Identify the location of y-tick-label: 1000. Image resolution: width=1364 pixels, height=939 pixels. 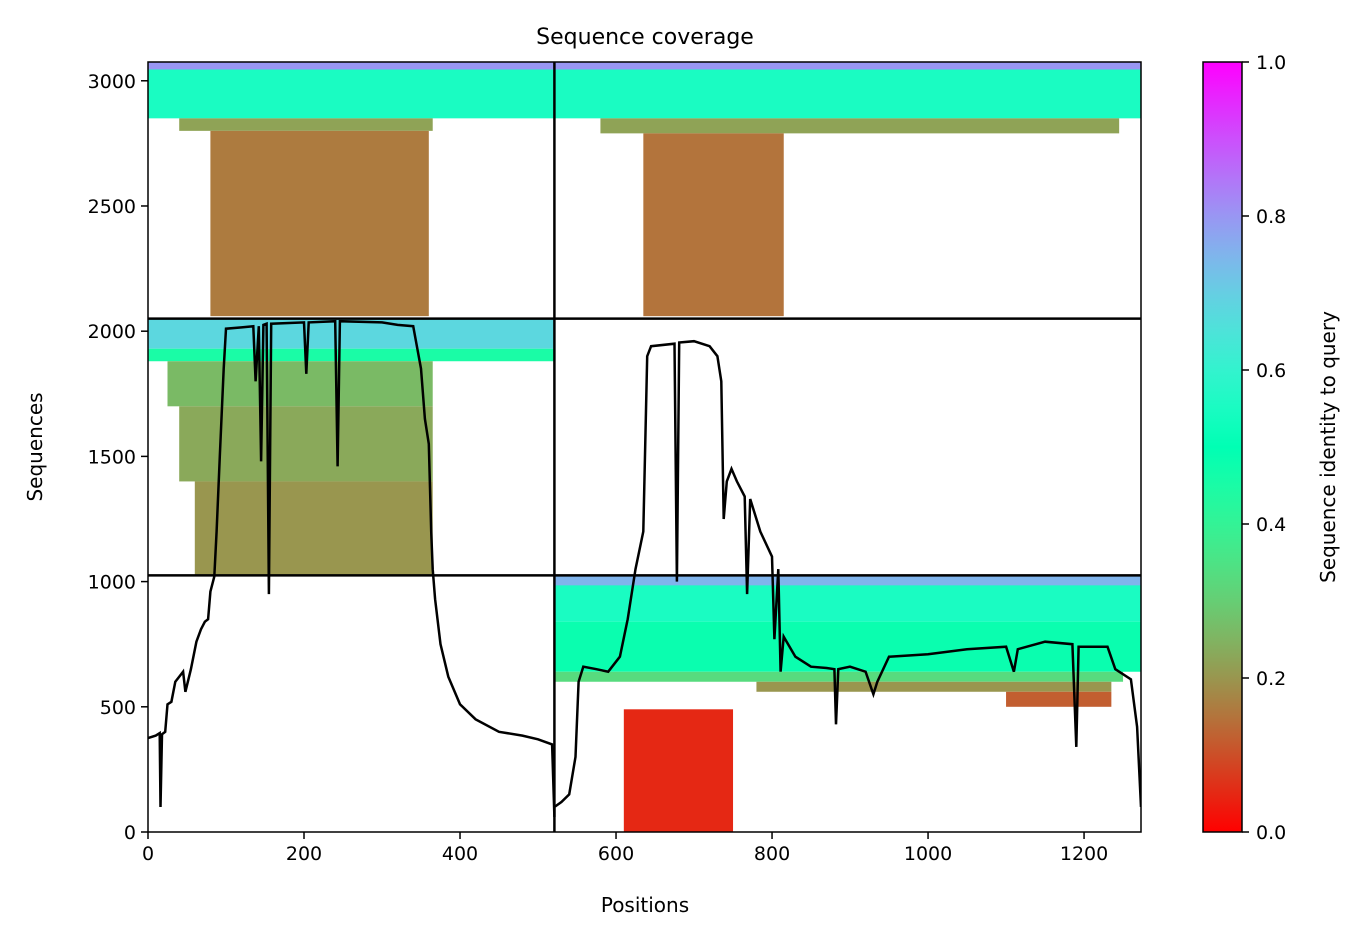
(112, 583).